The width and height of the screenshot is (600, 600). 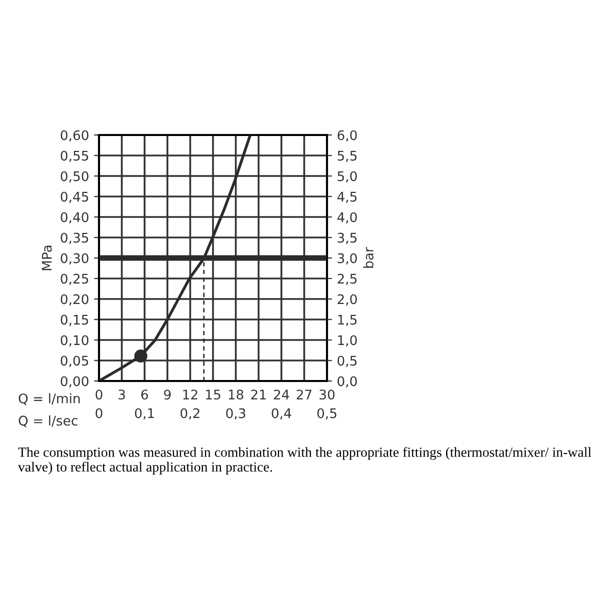 I want to click on y-tick-label: 0,35, so click(x=74, y=238).